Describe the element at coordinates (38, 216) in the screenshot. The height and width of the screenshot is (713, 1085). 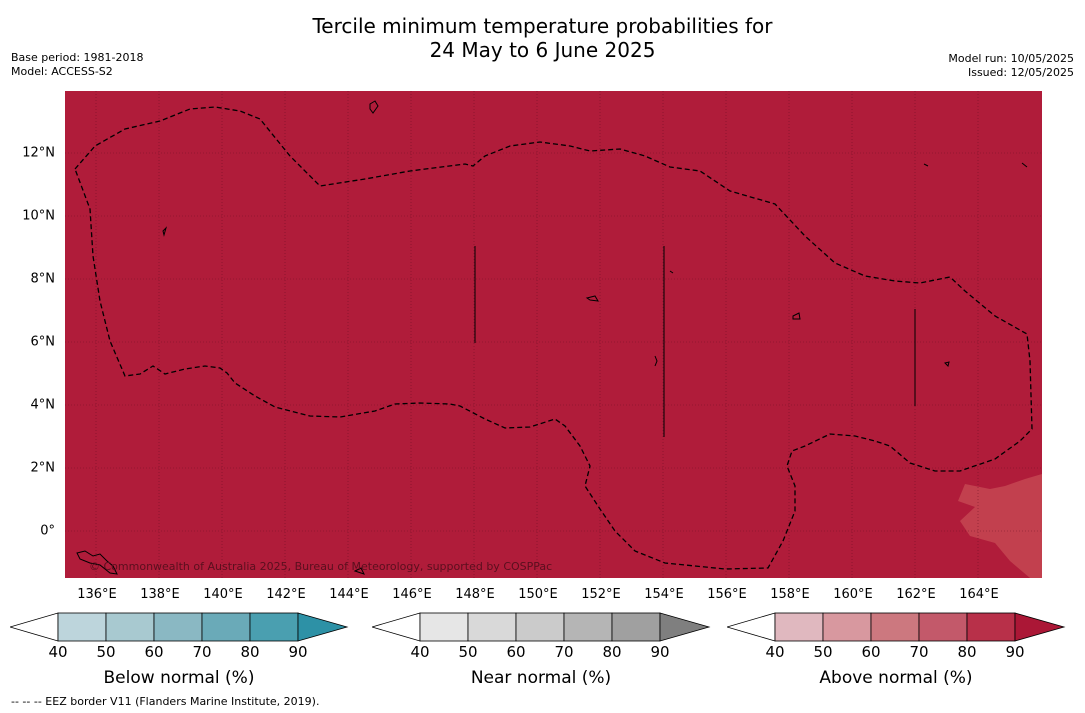
I see `y-tick-label: 10°N` at that location.